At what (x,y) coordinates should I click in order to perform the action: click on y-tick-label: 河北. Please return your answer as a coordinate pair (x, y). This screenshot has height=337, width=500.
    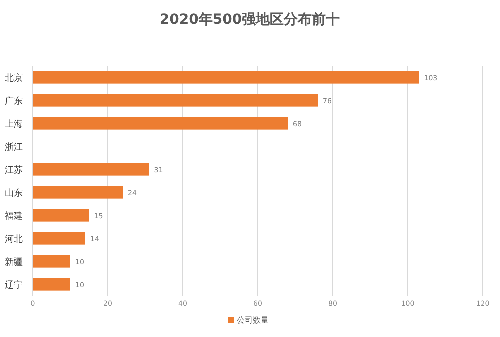
    Looking at the image, I should click on (14, 239).